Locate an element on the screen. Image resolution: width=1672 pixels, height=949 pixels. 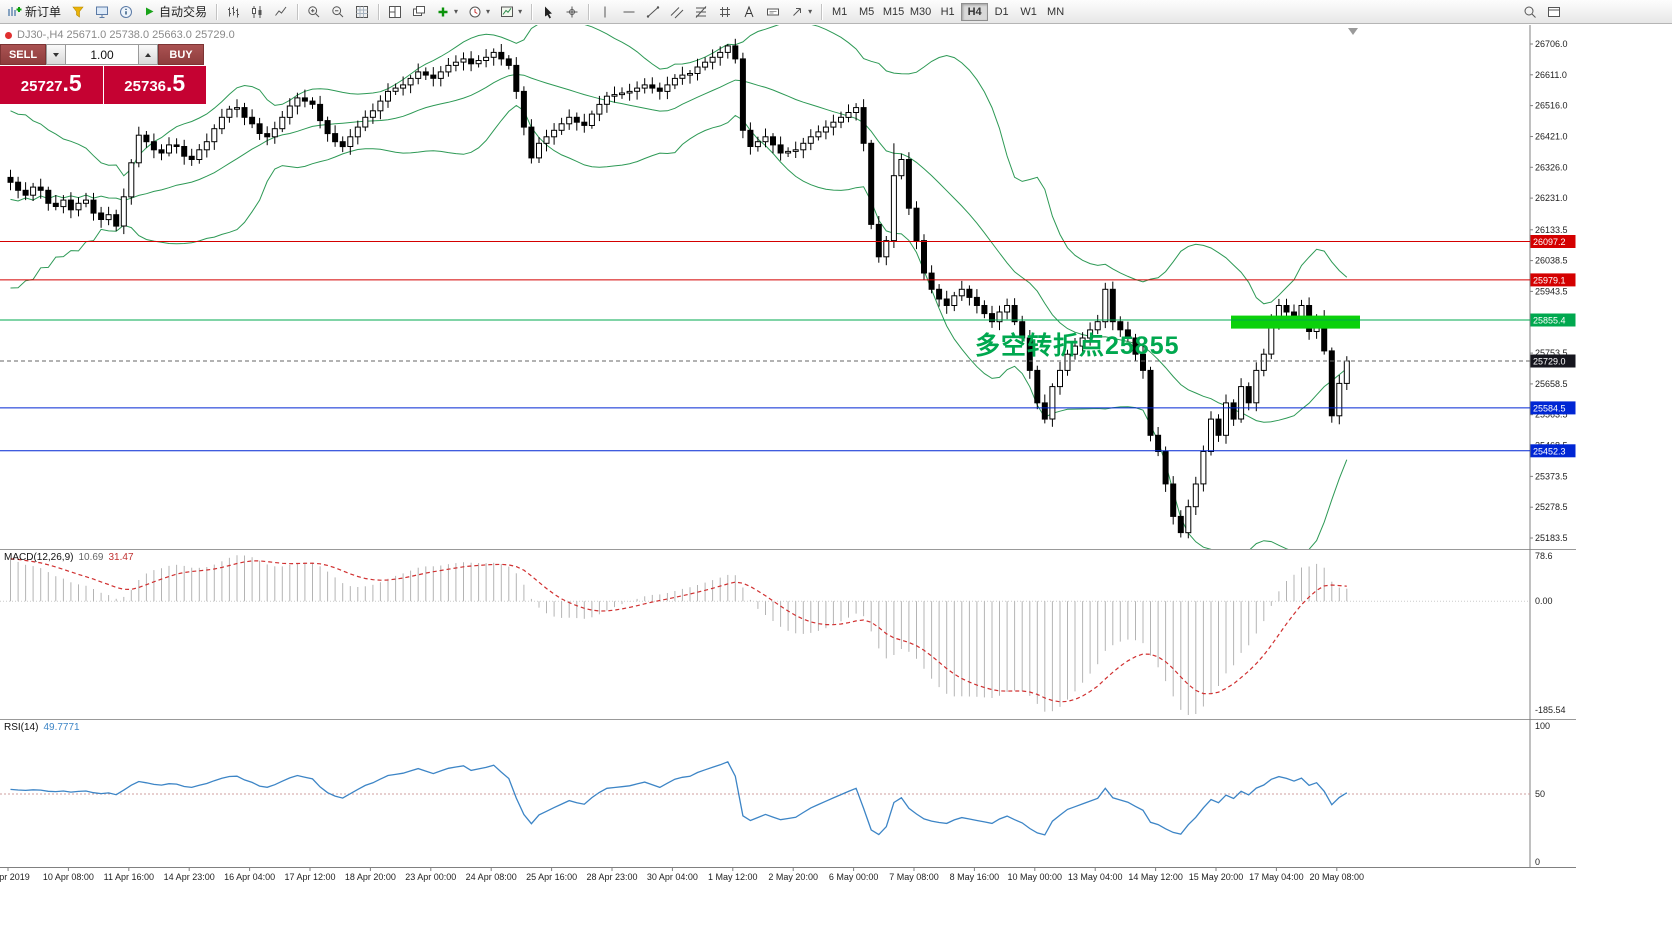
timeframe-m1-button: M1 is located at coordinates (839, 12).